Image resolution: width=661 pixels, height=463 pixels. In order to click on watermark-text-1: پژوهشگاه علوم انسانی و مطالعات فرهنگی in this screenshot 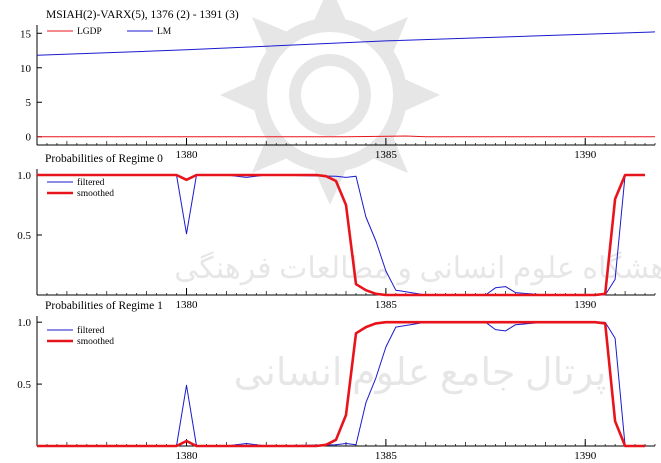, I will do `click(417, 268)`.